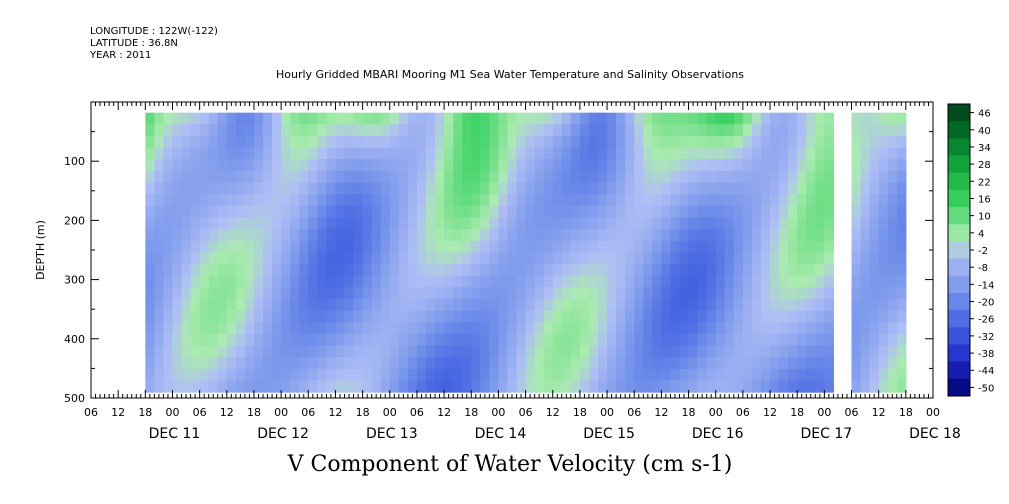 The height and width of the screenshot is (504, 1009). What do you see at coordinates (959, 301) in the screenshot?
I see `colorbar-swatch` at bounding box center [959, 301].